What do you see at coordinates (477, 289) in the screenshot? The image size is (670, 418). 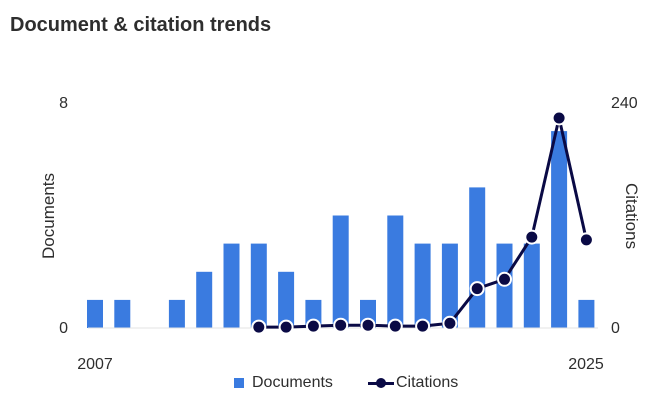 I see `point-citations-2021` at bounding box center [477, 289].